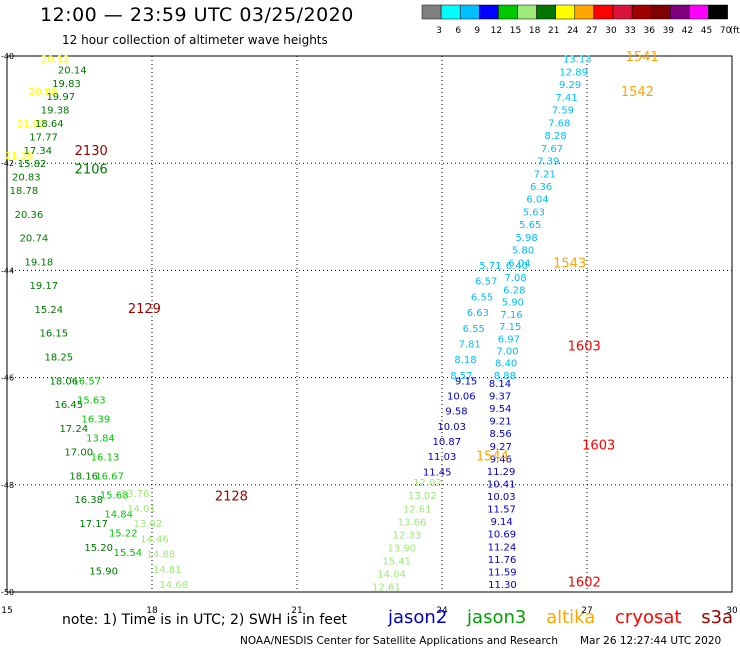 The image size is (740, 650). Describe the element at coordinates (507, 352) in the screenshot. I see `wave-height-value: 7.00` at that location.